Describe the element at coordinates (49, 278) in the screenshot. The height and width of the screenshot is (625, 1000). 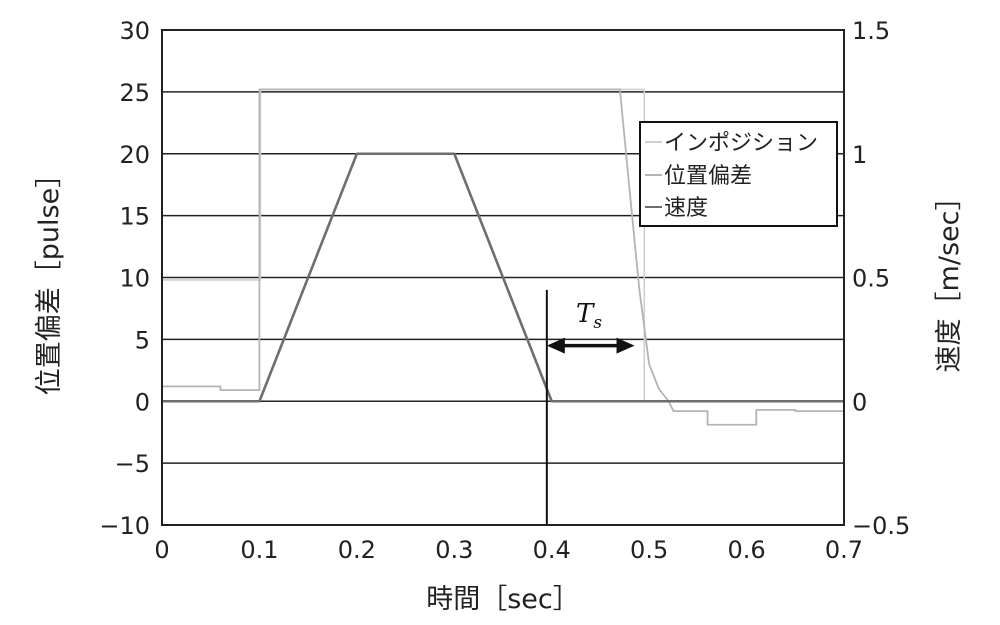
I see `left-axis-title: 位置偏差［pulse］` at that location.